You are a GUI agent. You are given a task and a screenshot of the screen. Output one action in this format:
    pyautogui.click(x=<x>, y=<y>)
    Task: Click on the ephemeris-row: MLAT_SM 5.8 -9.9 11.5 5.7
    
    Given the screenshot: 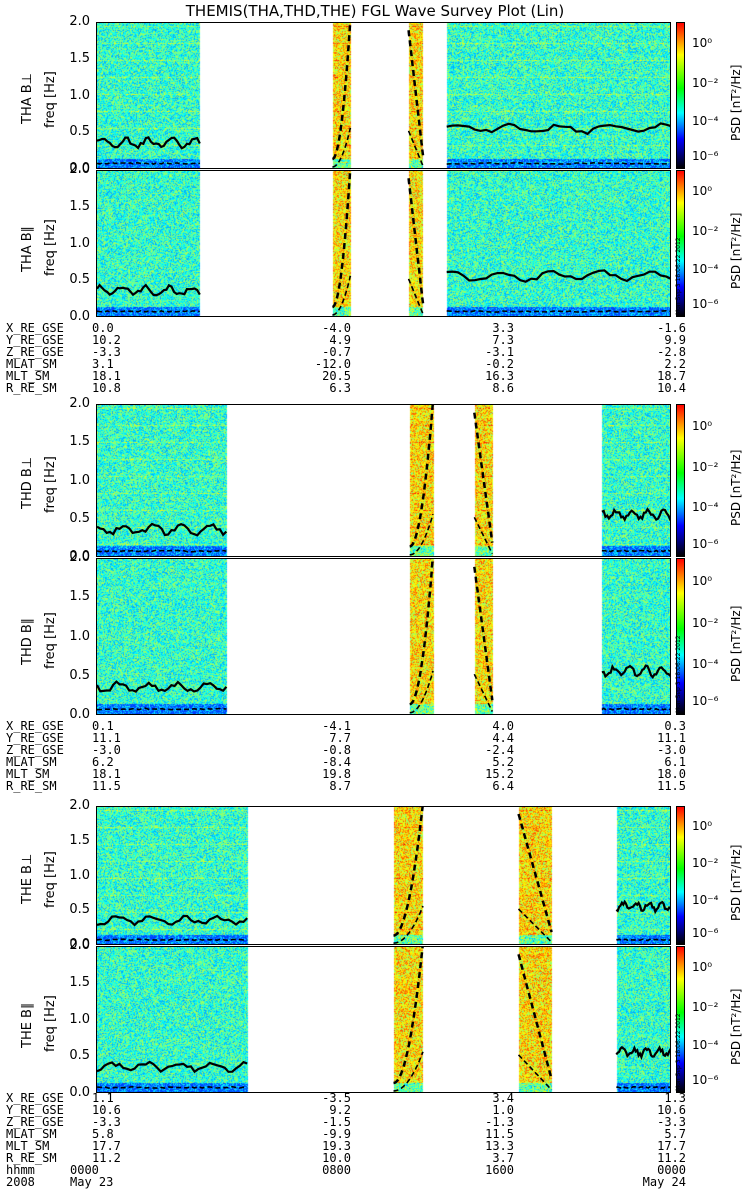 What is the action you would take?
    pyautogui.click(x=346, y=1134)
    